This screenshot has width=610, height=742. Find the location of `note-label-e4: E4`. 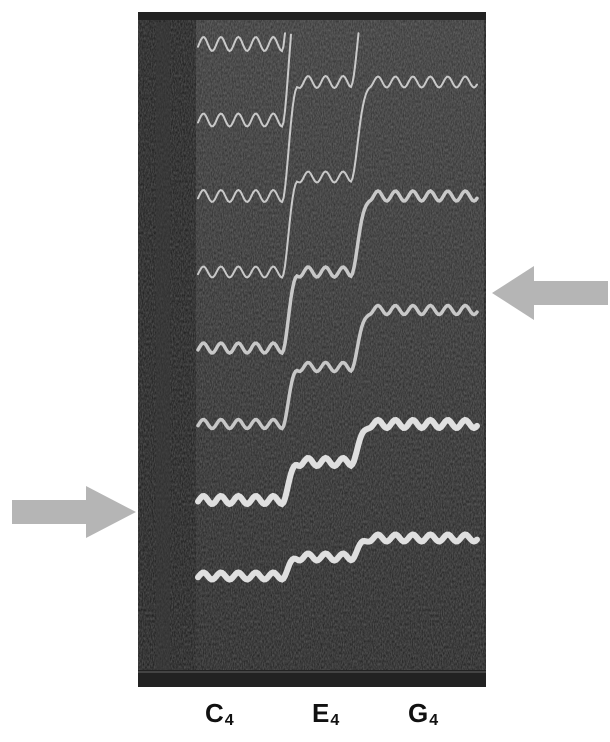

note-label-e4: E4 is located at coordinates (326, 713).